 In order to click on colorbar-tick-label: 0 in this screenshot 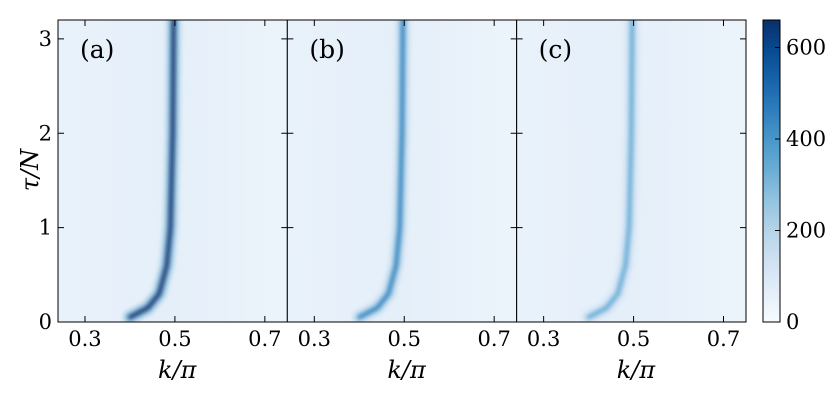, I will do `click(792, 322)`.